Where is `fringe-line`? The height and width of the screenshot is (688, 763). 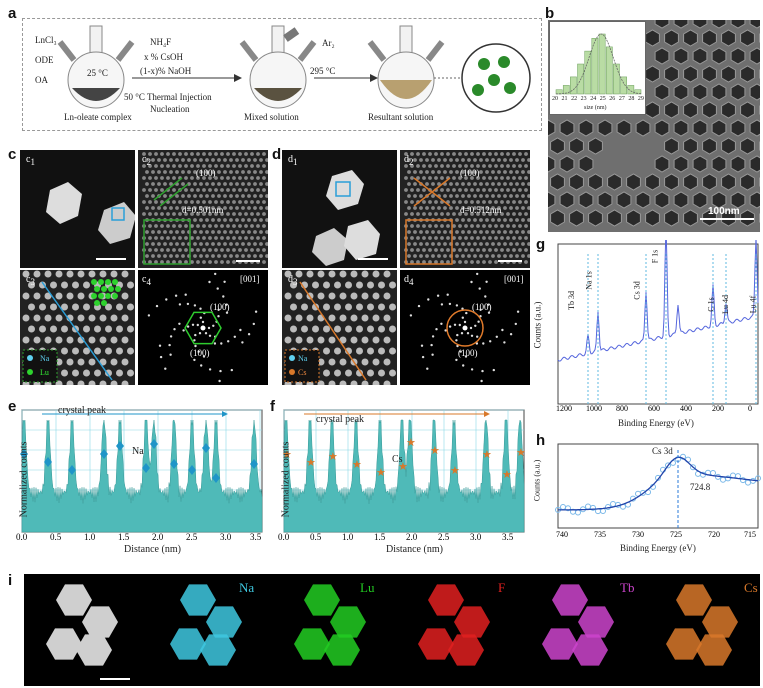 fringe-line is located at coordinates (174, 195).